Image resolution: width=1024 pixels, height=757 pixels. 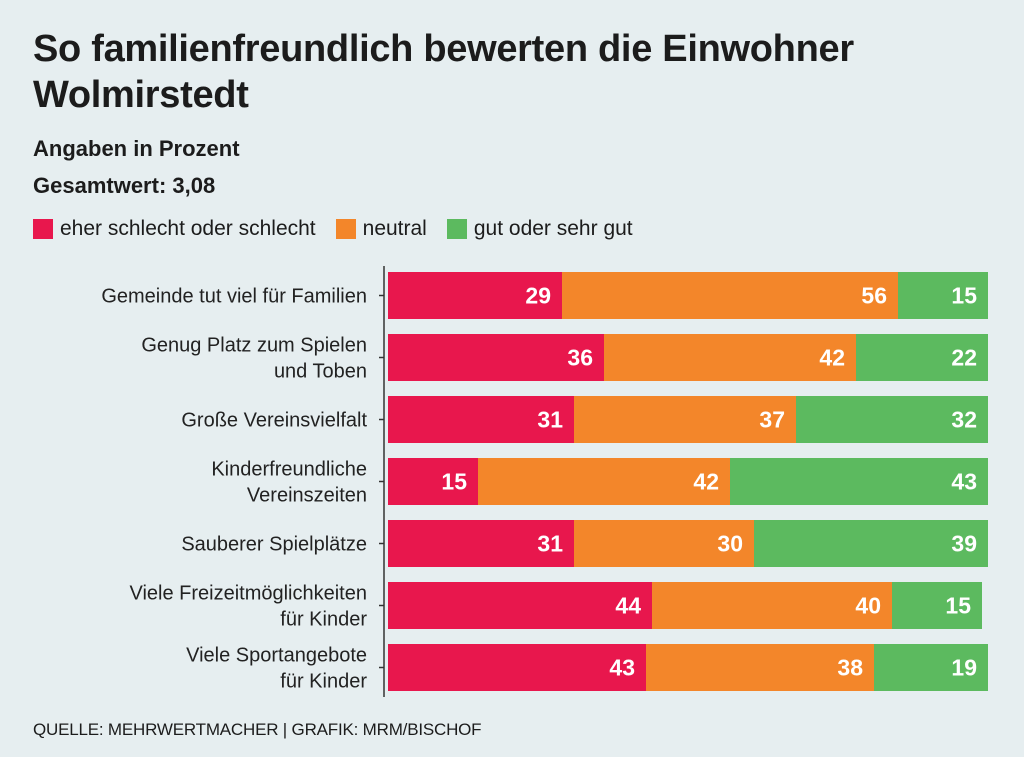 I want to click on legend-swatch-bad, so click(x=43, y=229).